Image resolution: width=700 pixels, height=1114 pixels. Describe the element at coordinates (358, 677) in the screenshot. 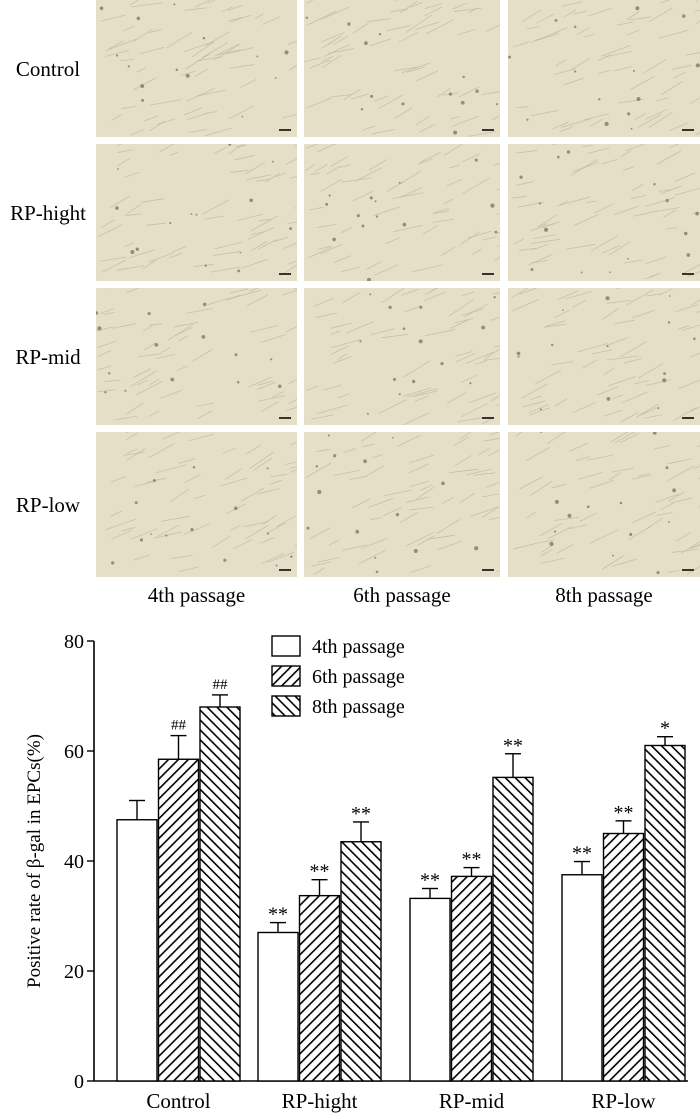

I see `legend-label: 6th passage` at that location.